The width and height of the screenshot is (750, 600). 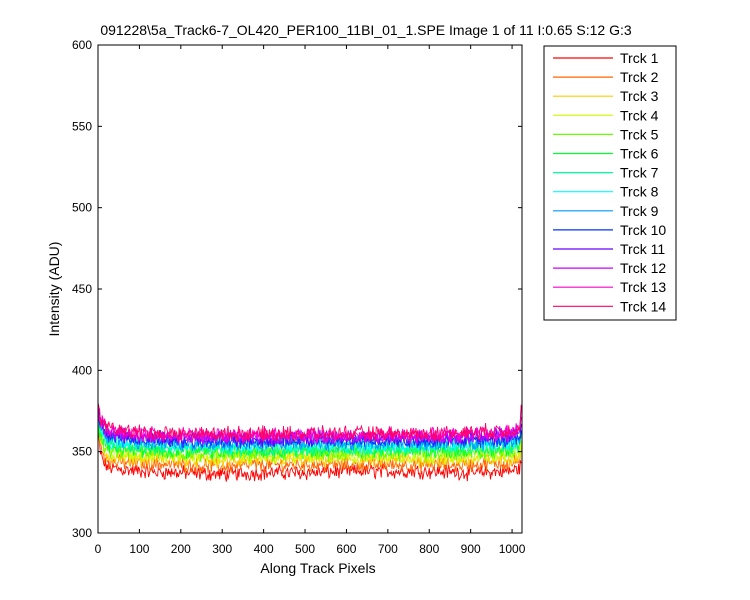 I want to click on legend-label-13: Trck 13, so click(x=643, y=287).